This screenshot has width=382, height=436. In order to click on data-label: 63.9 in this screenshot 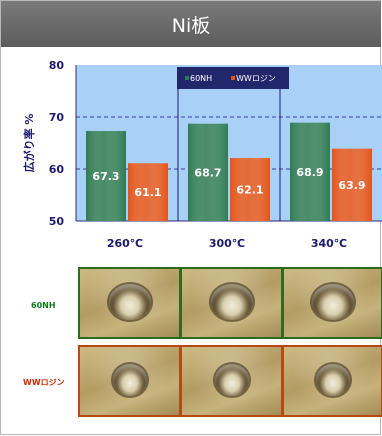, I will do `click(351, 185)`.